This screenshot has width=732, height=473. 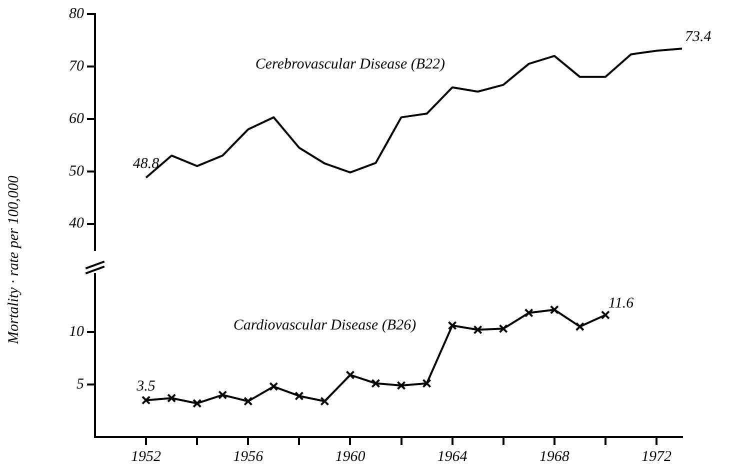 What do you see at coordinates (621, 303) in the screenshot?
I see `data-label: 11.6` at bounding box center [621, 303].